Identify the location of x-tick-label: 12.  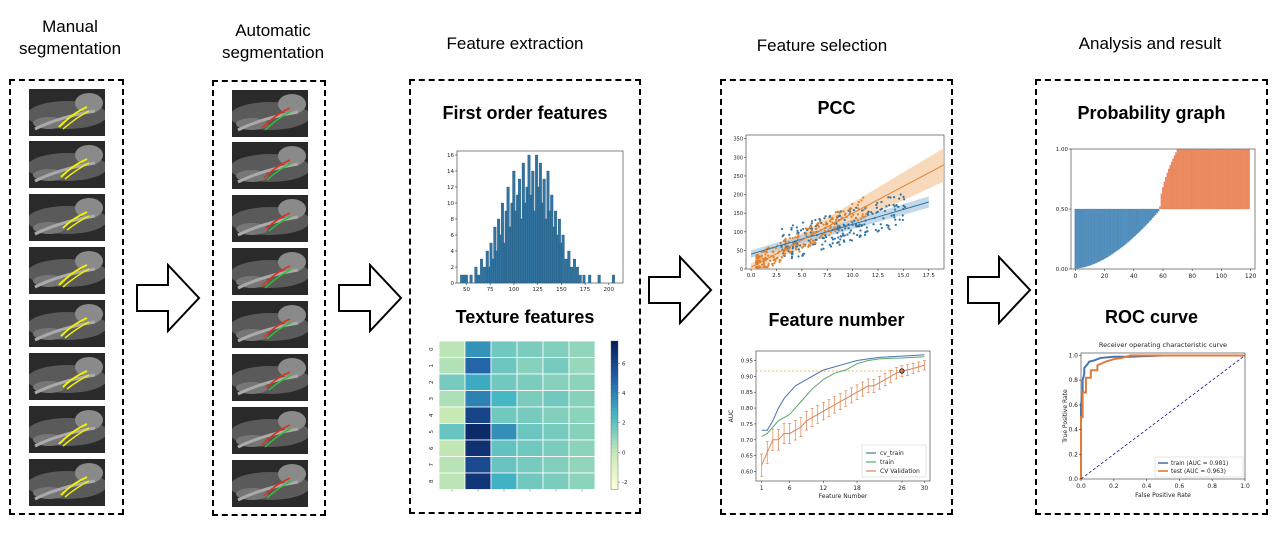
(824, 488).